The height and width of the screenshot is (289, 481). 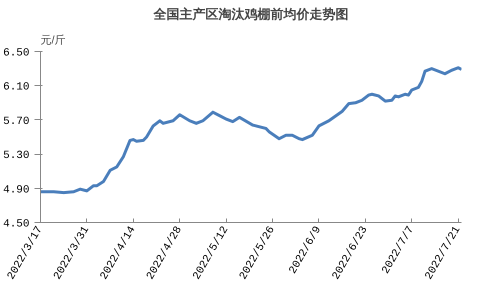 What do you see at coordinates (16, 156) in the screenshot?
I see `y-tick-label: 5.30` at bounding box center [16, 156].